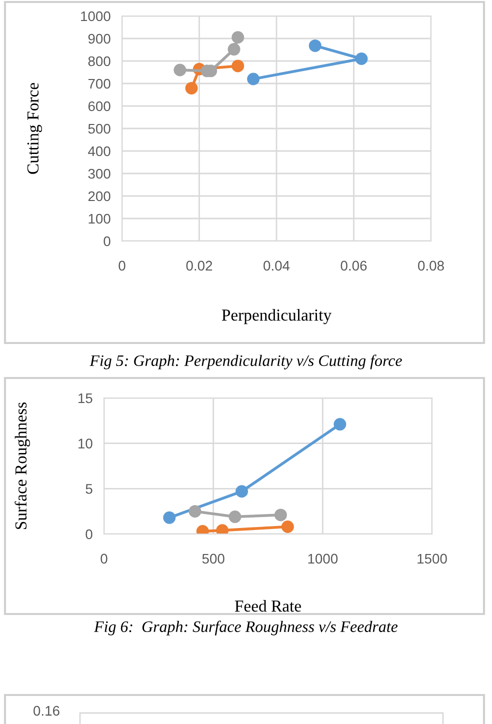 Image resolution: width=492 pixels, height=724 pixels. What do you see at coordinates (353, 265) in the screenshot?
I see `x-tick-label: 0.06` at bounding box center [353, 265].